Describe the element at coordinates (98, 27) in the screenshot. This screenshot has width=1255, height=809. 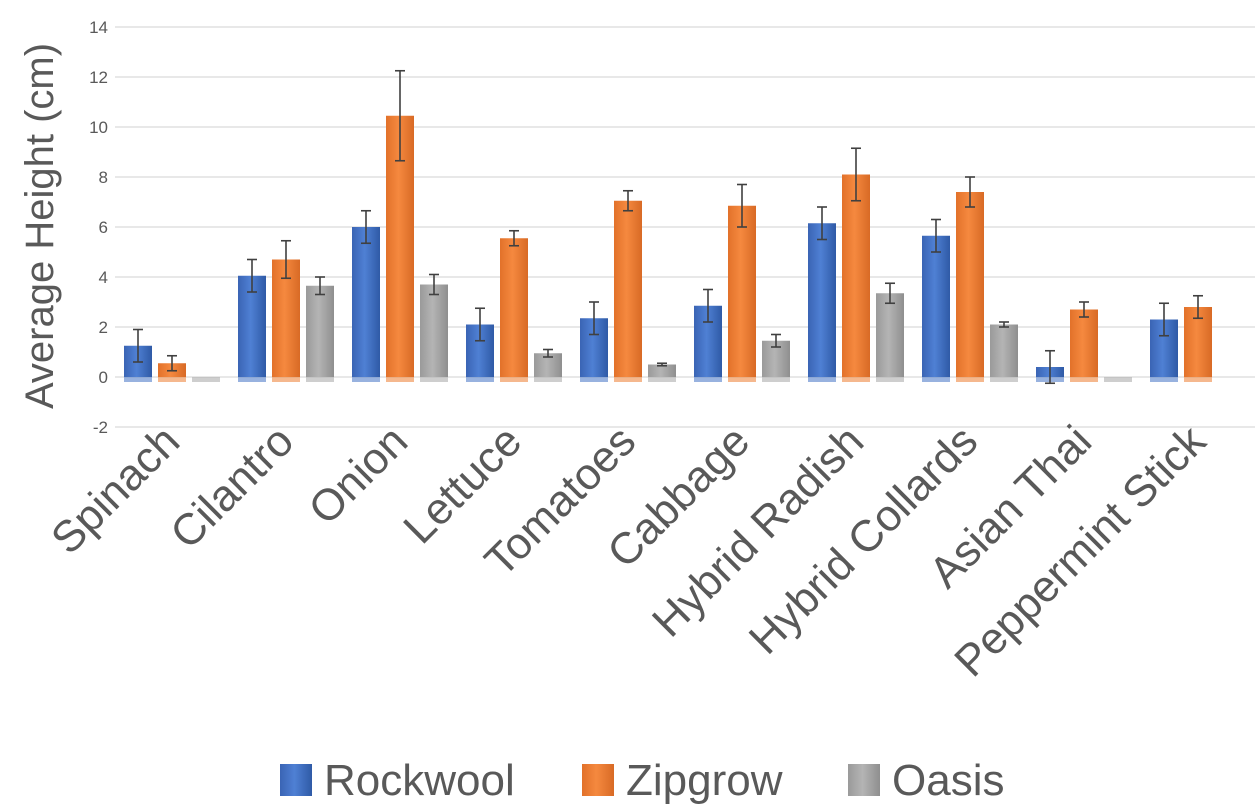
I see `y-tick-label: 14` at that location.